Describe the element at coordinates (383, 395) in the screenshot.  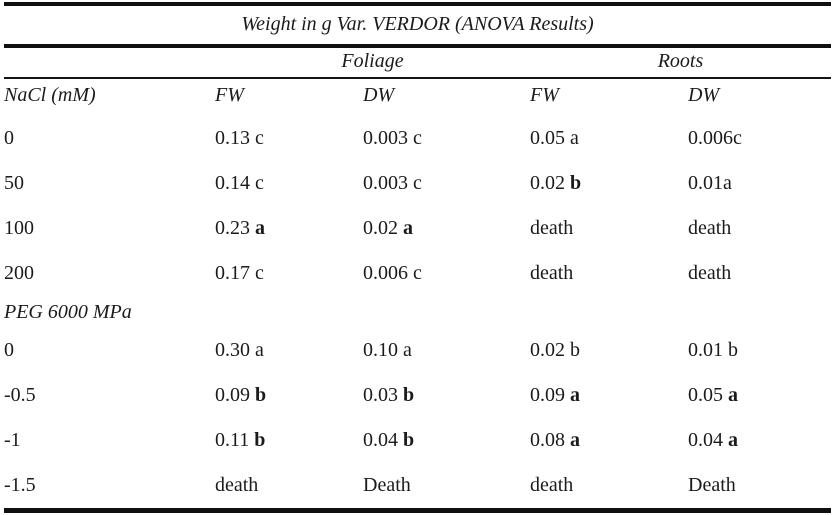
I see `cell-value: 0.03` at that location.